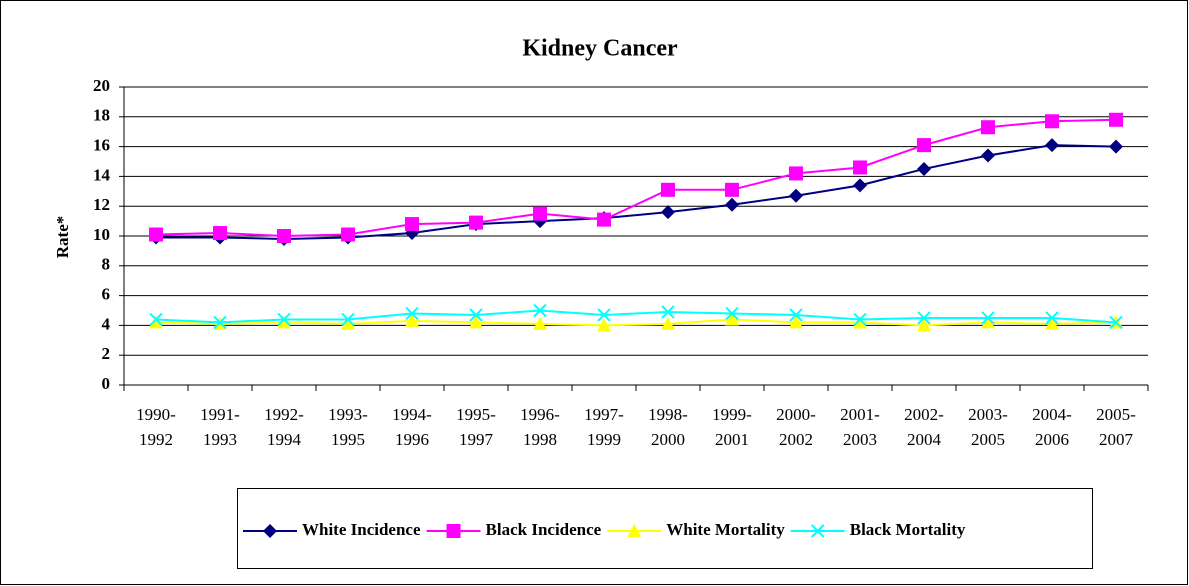  I want to click on x-tick-label: 1999-2001, so click(732, 427).